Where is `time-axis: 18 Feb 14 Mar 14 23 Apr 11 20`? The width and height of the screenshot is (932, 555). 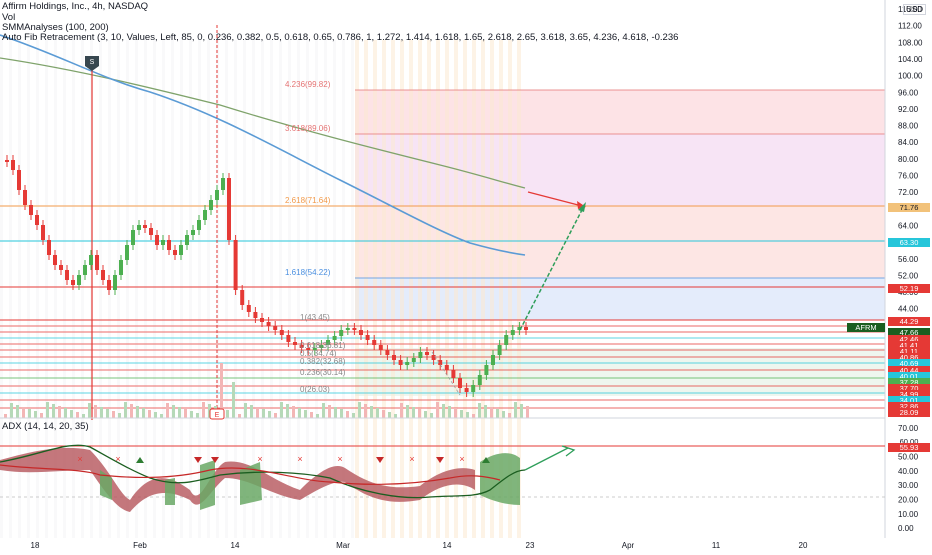 time-axis: 18 Feb 14 Mar 14 23 Apr 11 20 is located at coordinates (419, 545).